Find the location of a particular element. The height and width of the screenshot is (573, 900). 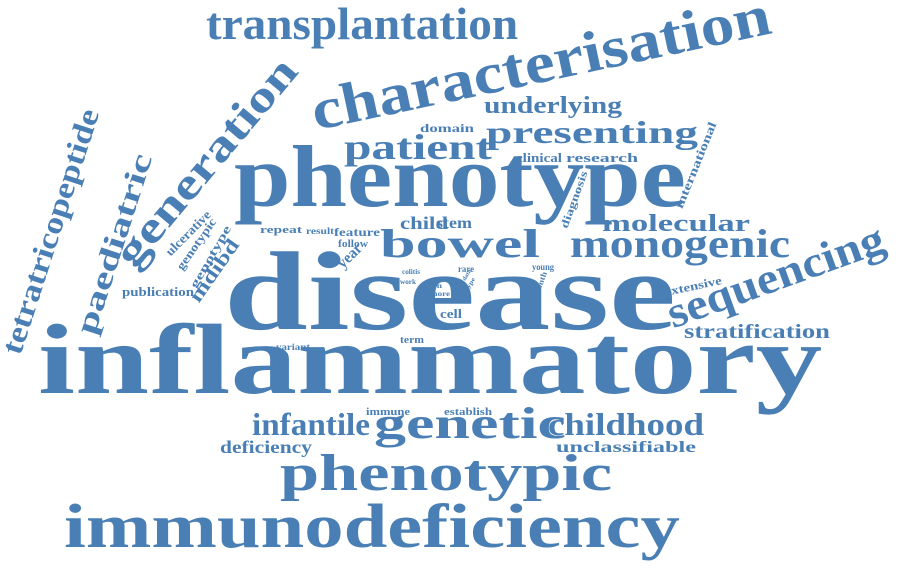

word-research: research is located at coordinates (602, 157).